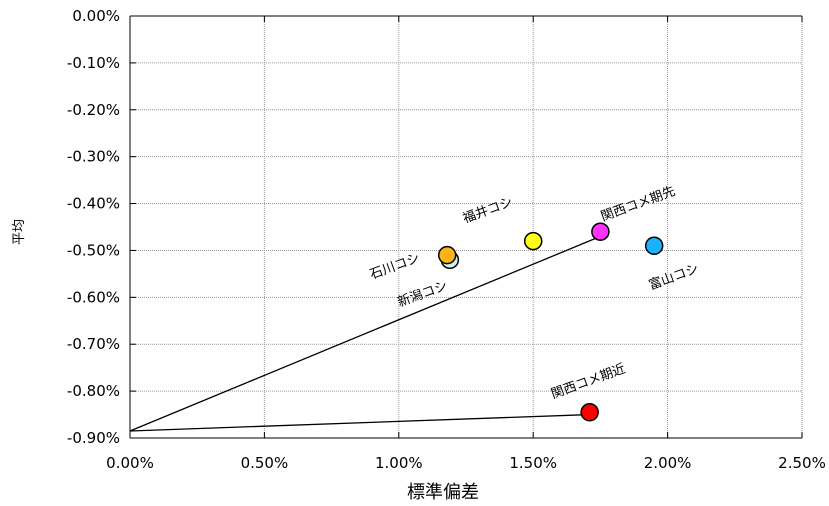 The width and height of the screenshot is (829, 506). I want to click on point-label: 石川コシ, so click(395, 267).